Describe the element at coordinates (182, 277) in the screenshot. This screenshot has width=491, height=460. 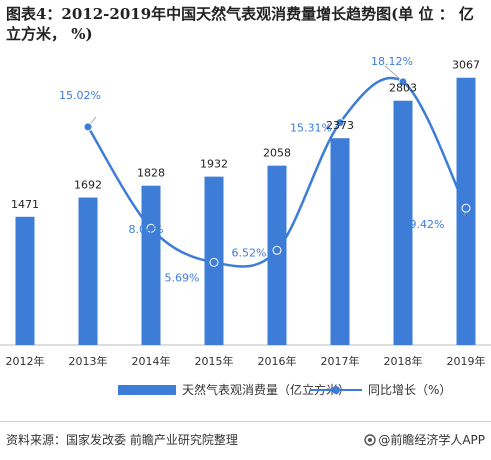
I see `growth-label-2015: 5.69%` at that location.